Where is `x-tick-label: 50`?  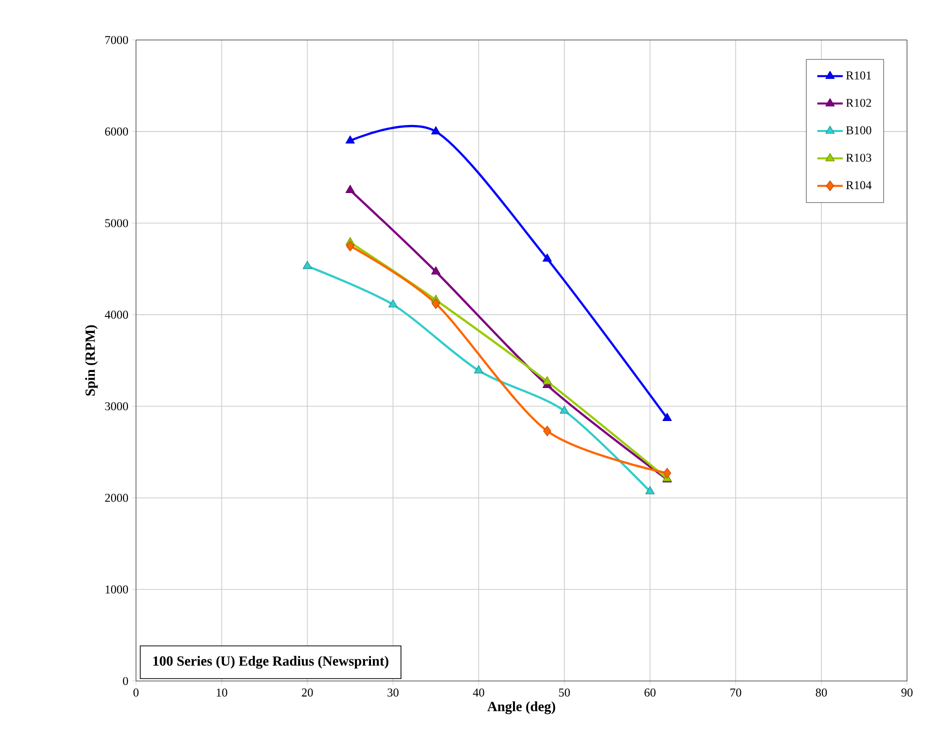
x-tick-label: 50 is located at coordinates (564, 692).